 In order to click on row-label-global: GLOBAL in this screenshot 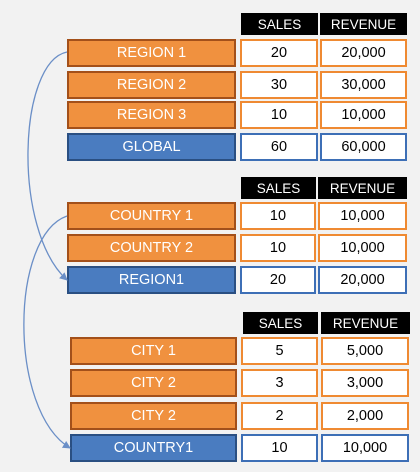, I will do `click(151, 147)`.